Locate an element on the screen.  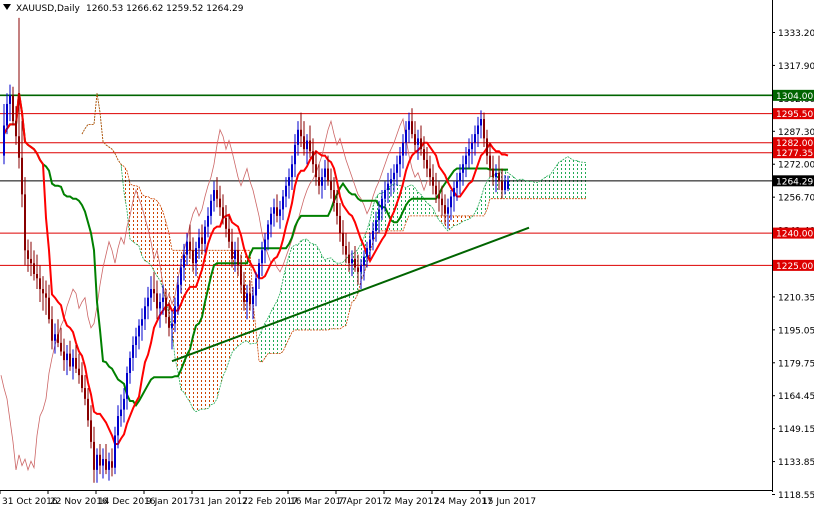
y-tick-label: 1333.20 is located at coordinates (796, 34).